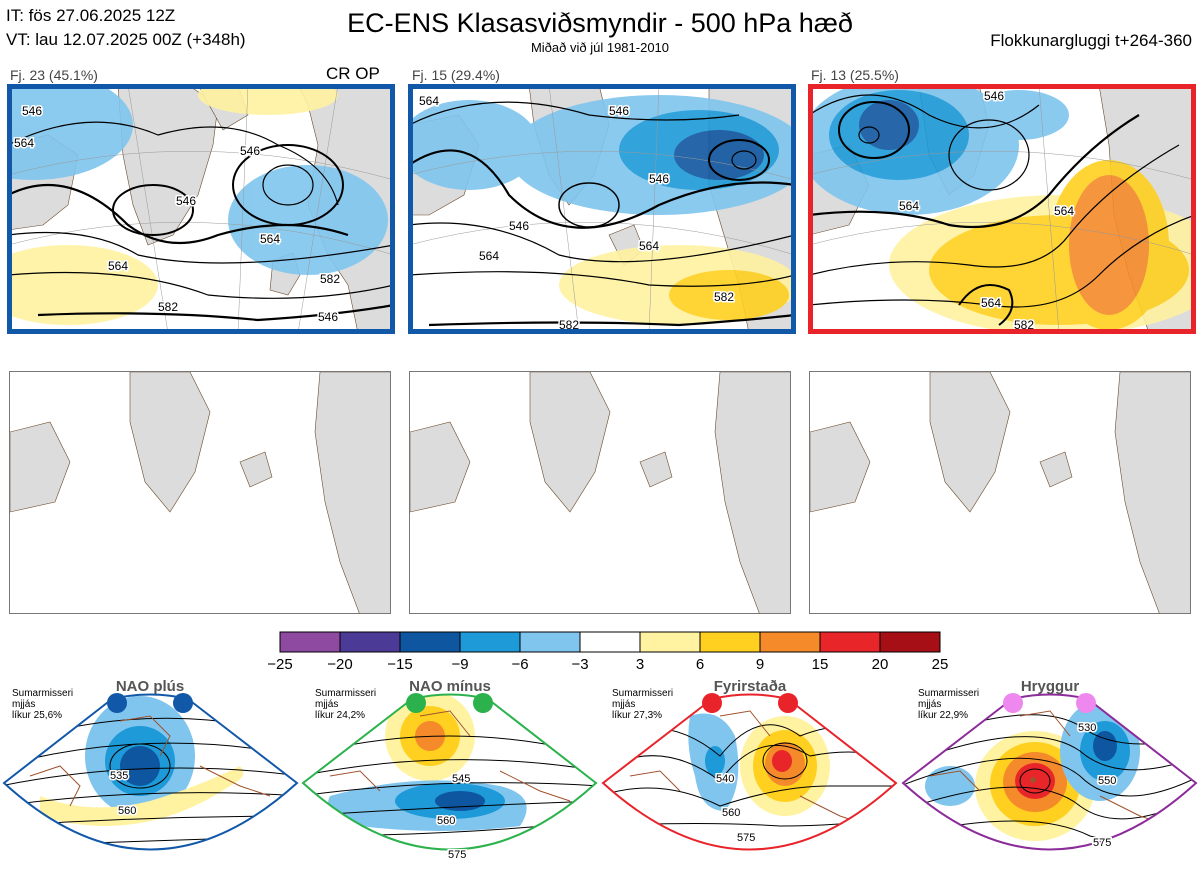 Image resolution: width=1200 pixels, height=871 pixels. I want to click on page-subtitle: Miðað við júl 1981-2010, so click(600, 47).